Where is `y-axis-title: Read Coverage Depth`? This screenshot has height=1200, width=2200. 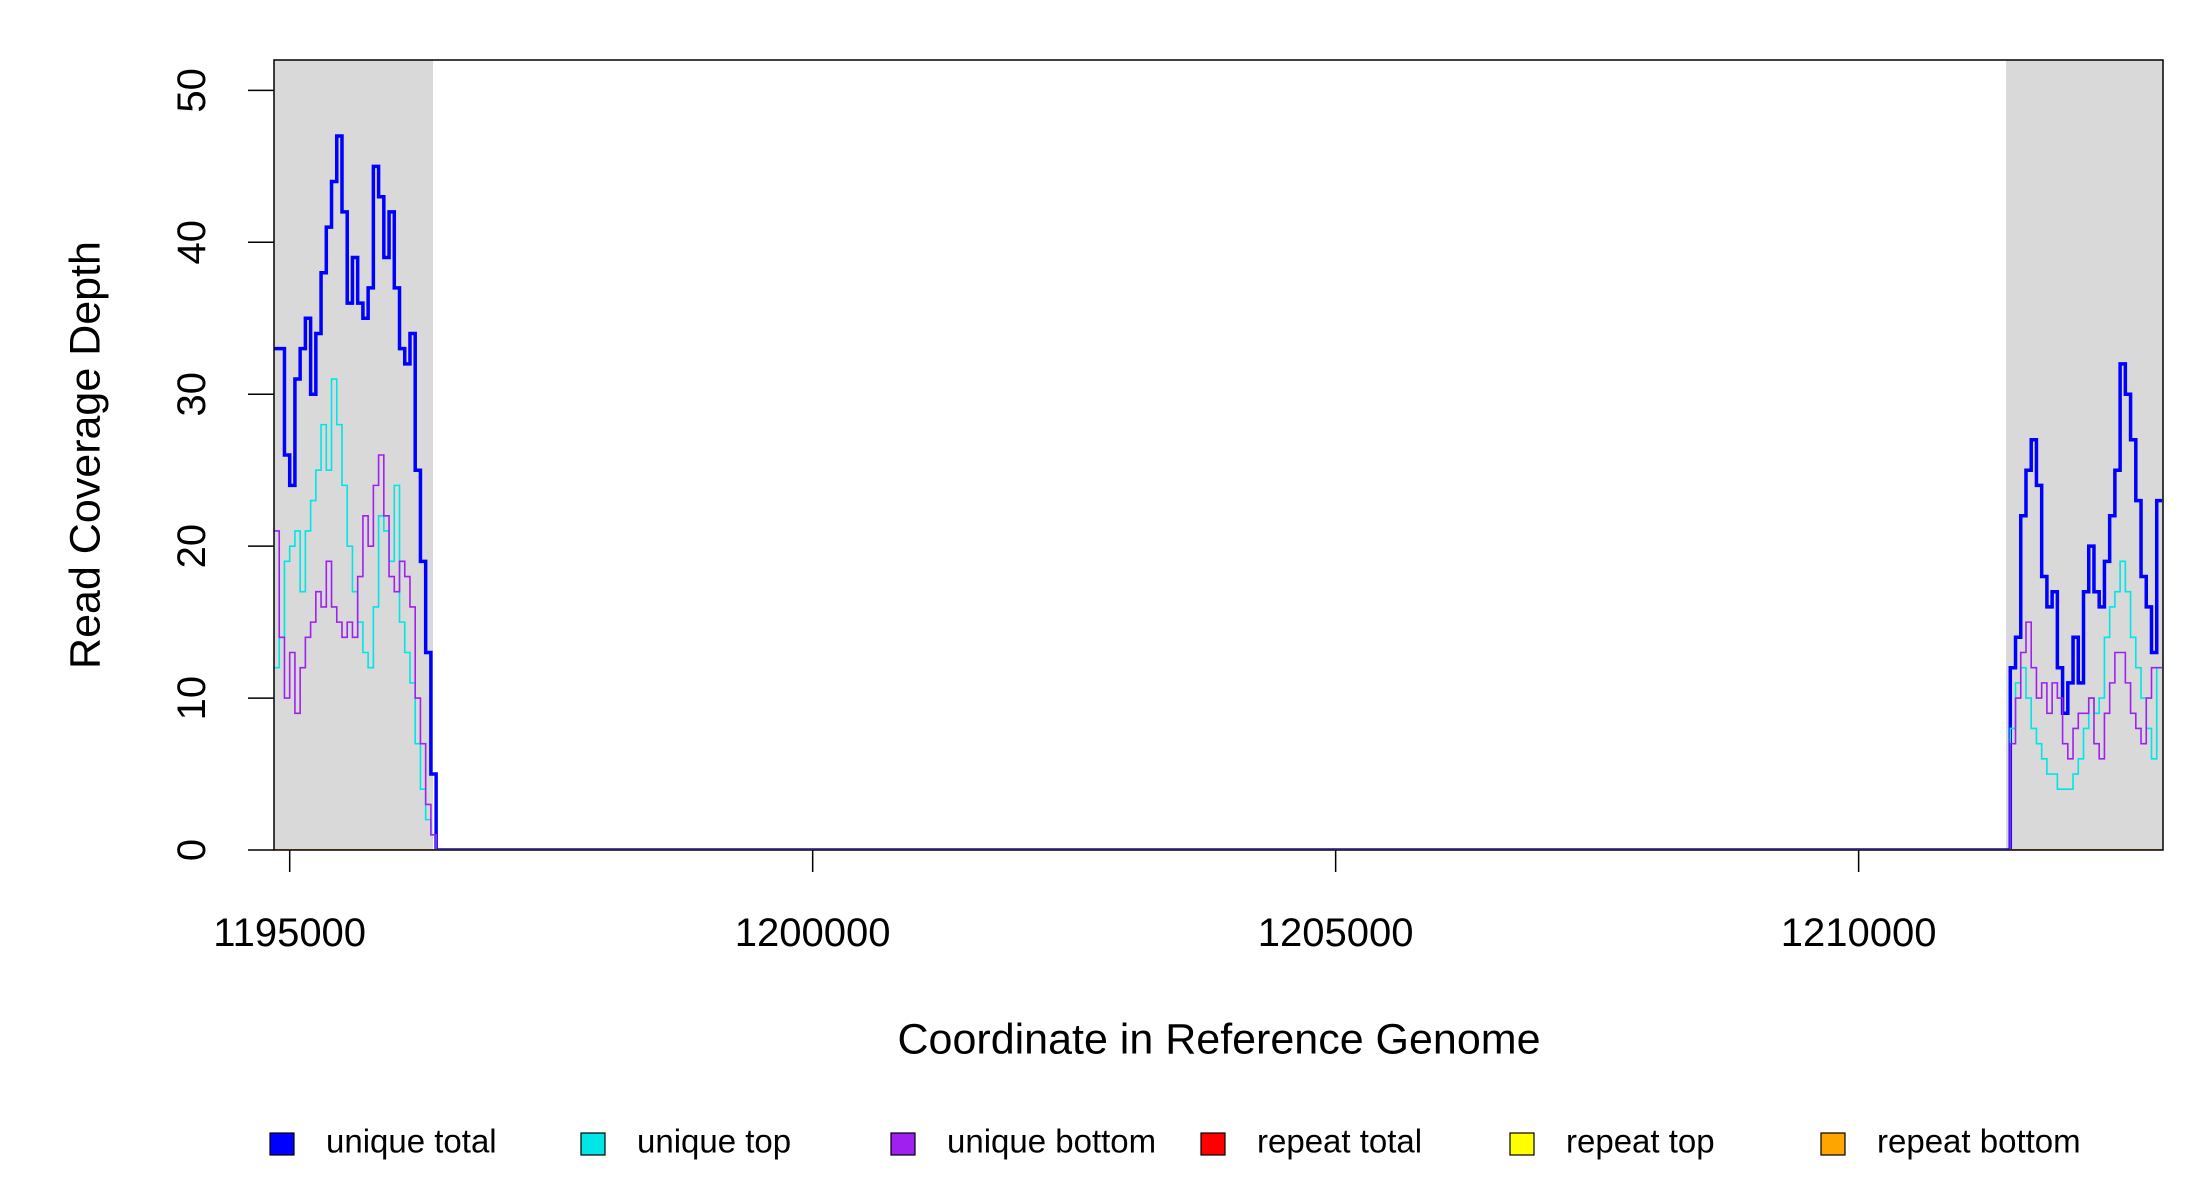 y-axis-title: Read Coverage Depth is located at coordinates (85, 455).